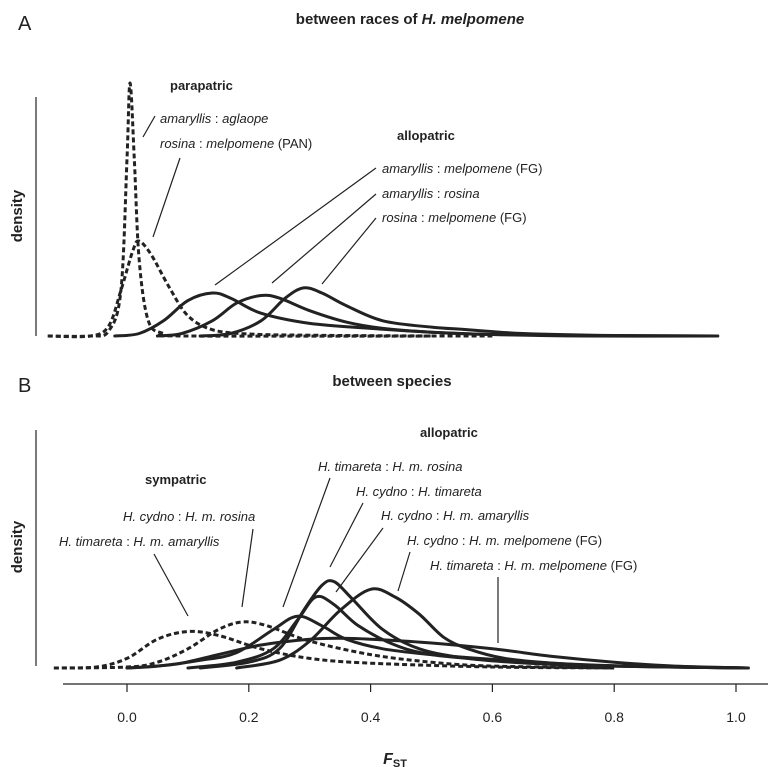 This screenshot has width=771, height=767. I want to click on x-tick-label: 0.2, so click(249, 717).